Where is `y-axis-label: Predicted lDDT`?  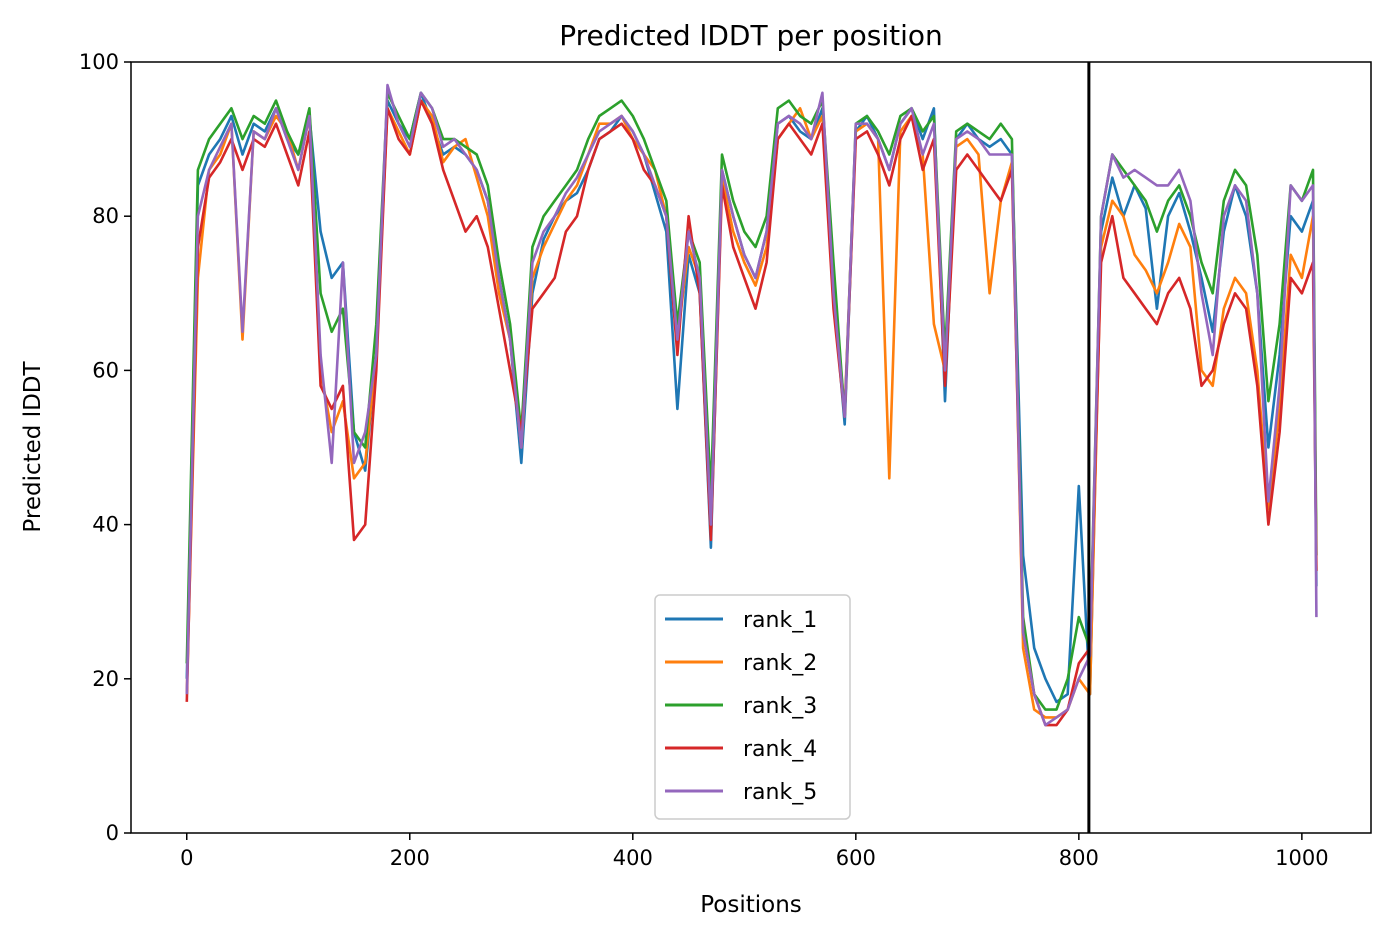
y-axis-label: Predicted lDDT is located at coordinates (33, 446).